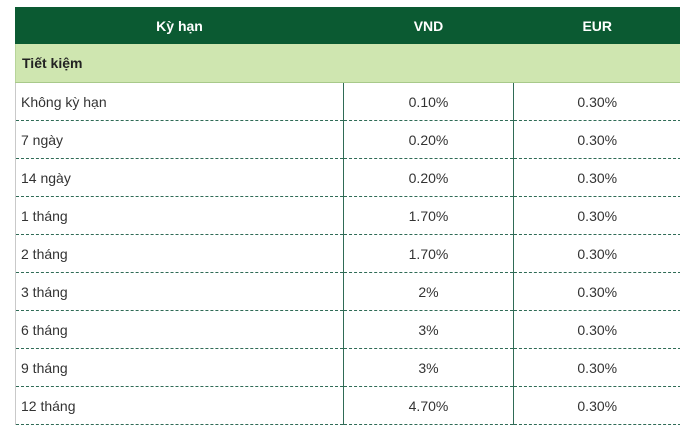  I want to click on table-row: Không kỳ hạn 0.10% 0.30%, so click(348, 102).